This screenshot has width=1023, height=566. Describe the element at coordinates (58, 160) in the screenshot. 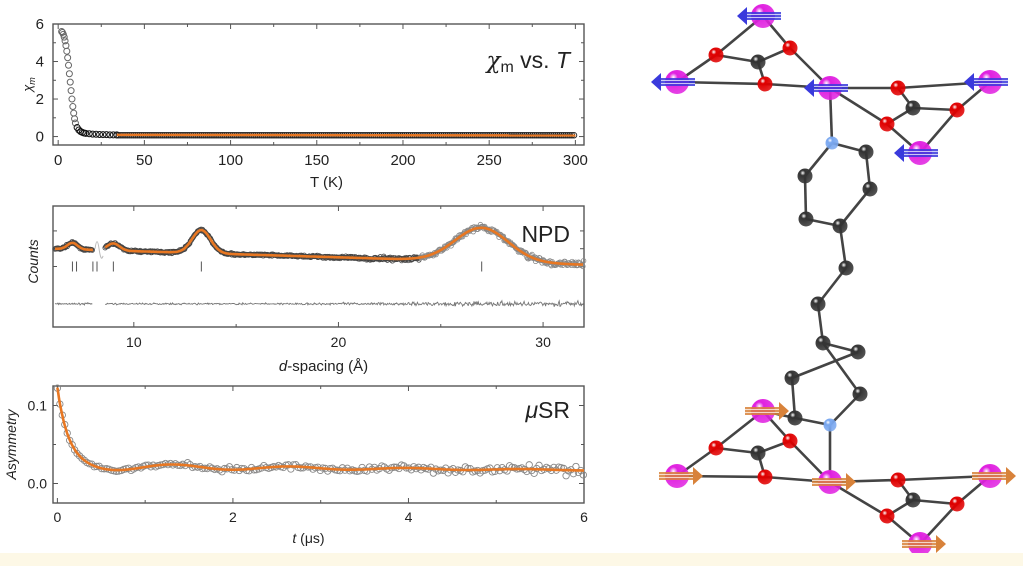

I see `x-tick-label: 0` at that location.